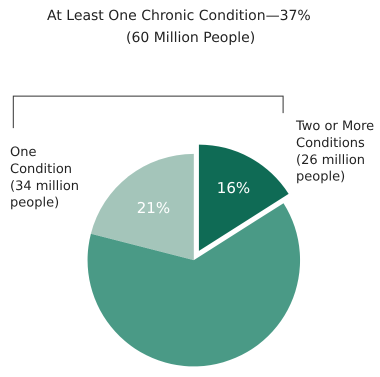 The image size is (380, 377). What do you see at coordinates (45, 178) in the screenshot?
I see `slice-label: One Condition (34 million people)` at bounding box center [45, 178].